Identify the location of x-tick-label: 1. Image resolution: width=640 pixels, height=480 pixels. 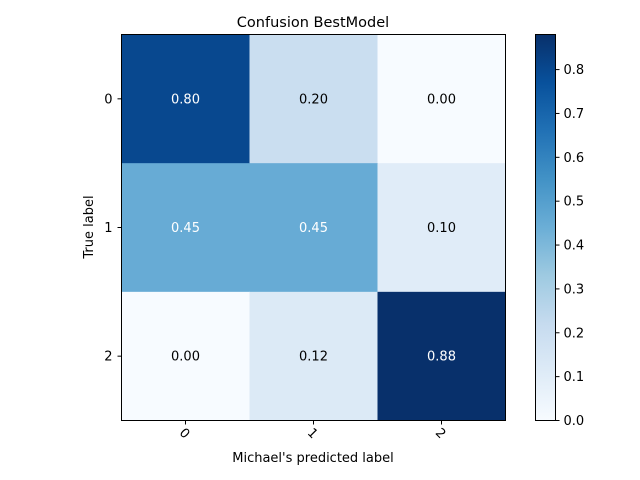
(312, 434).